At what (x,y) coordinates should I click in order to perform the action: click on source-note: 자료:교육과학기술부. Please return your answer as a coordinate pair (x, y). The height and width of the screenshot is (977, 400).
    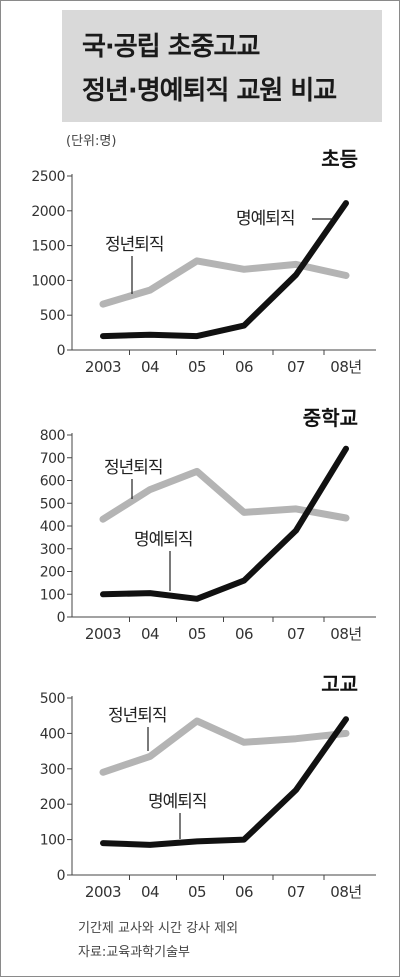
    Looking at the image, I should click on (134, 952).